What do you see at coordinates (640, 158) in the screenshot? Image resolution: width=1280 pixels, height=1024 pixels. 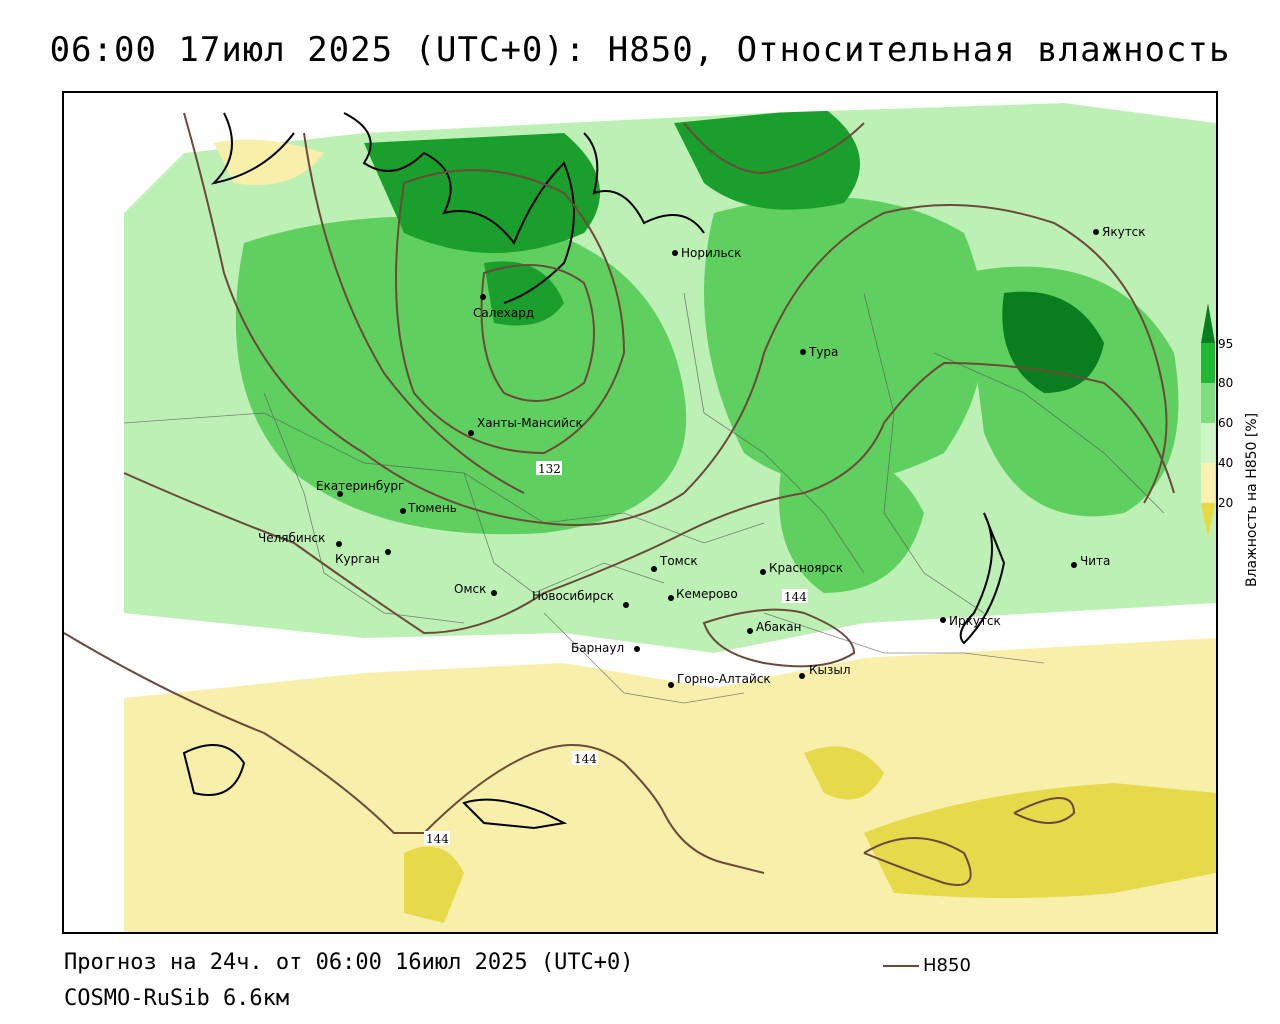 I see `outside-domain` at bounding box center [640, 158].